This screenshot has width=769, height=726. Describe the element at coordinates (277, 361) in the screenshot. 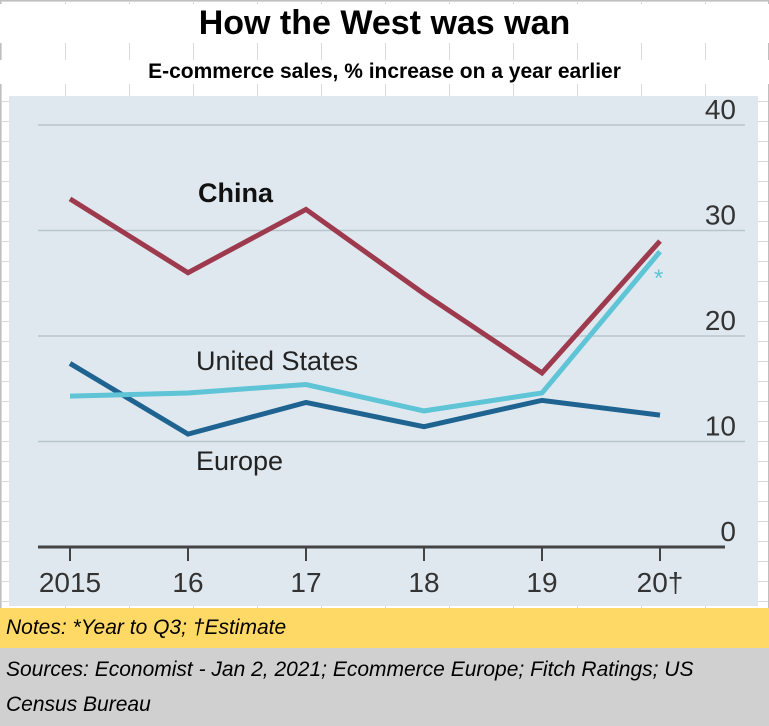

I see `series-label-united-states: United States` at that location.